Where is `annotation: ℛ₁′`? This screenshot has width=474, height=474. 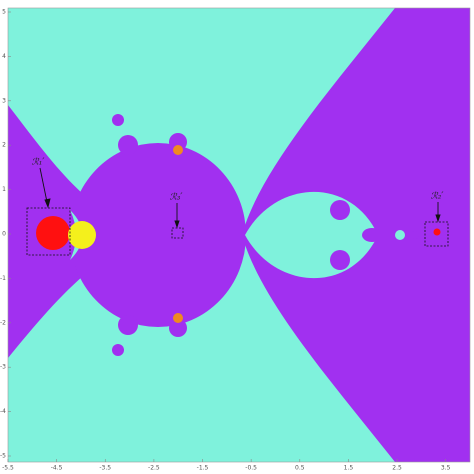
annotation: ℛ₁′ is located at coordinates (38, 163).